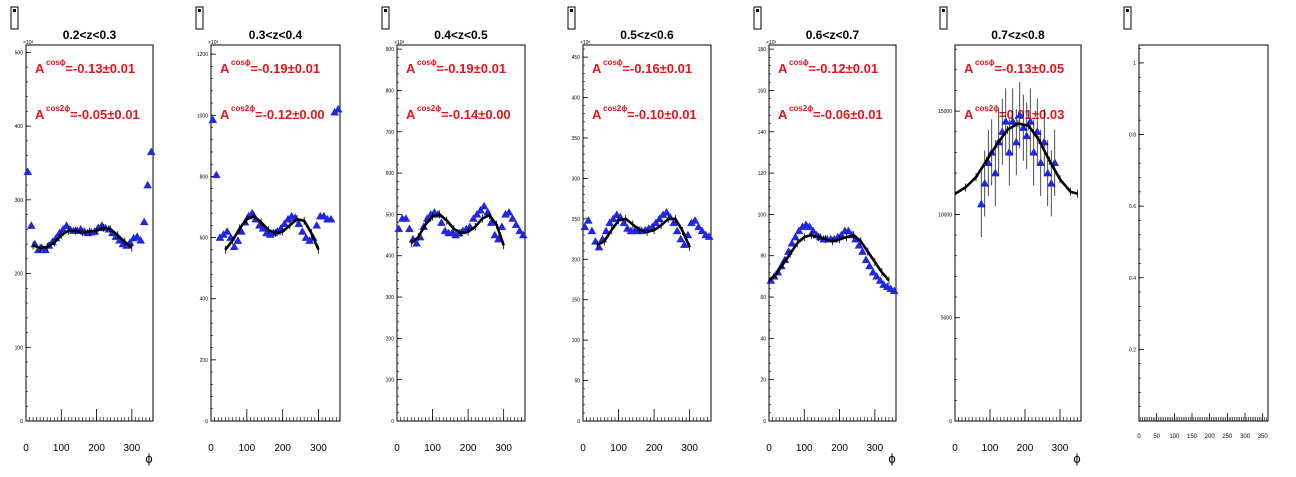  Describe the element at coordinates (390, 50) in the screenshot. I see `y-tick-label: 900` at that location.